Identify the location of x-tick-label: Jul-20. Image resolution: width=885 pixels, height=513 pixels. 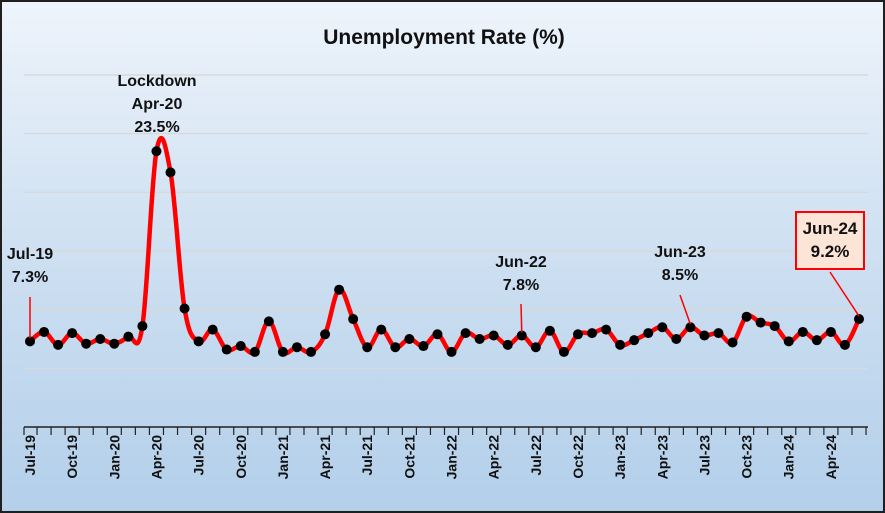
(199, 455).